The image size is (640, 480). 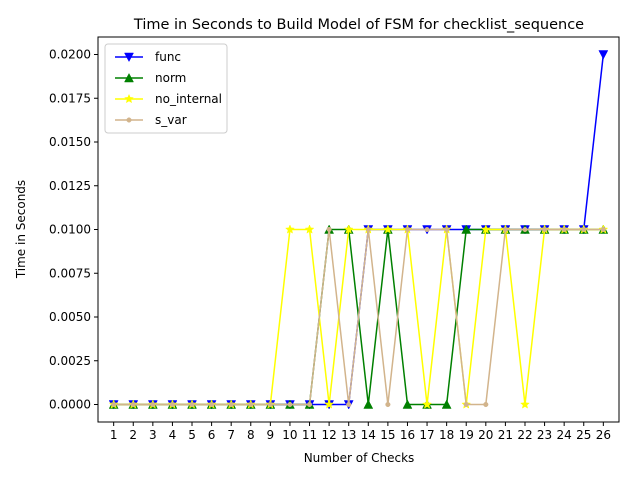 I want to click on y-tick-label: 0.0200, so click(x=70, y=55).